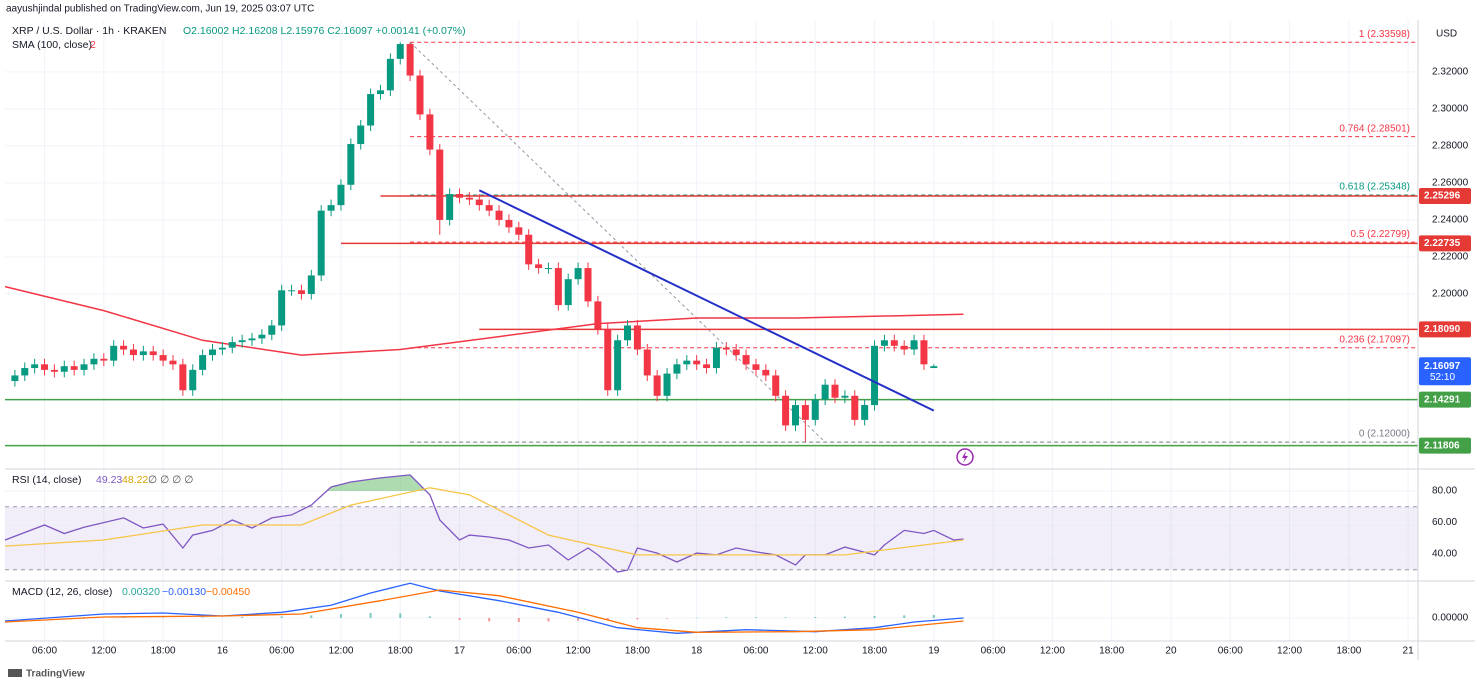 This screenshot has height=678, width=1475. I want to click on level-label: 2.22735, so click(1442, 243).